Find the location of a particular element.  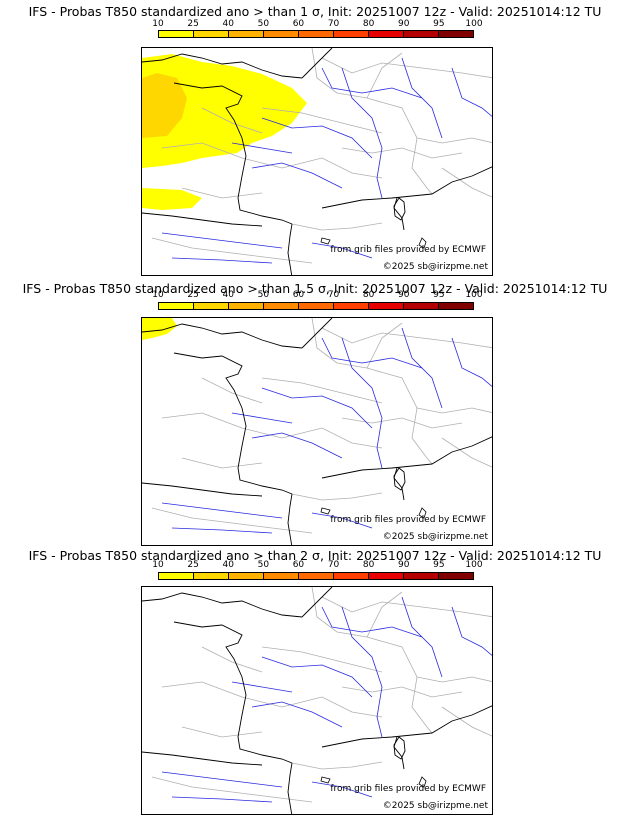

colorbar-tick-label: 40 is located at coordinates (228, 295).